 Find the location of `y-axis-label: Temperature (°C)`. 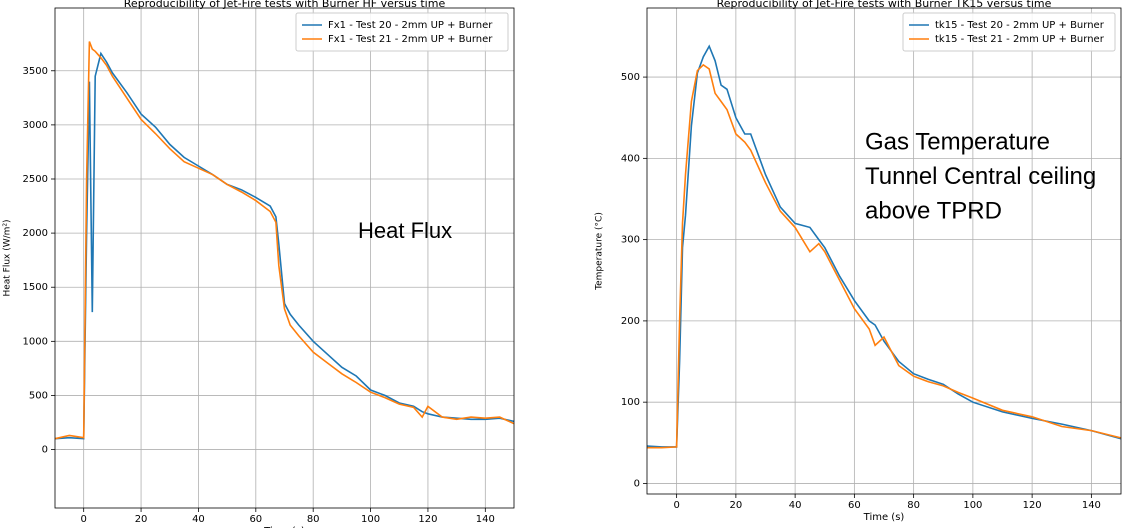

y-axis-label: Temperature (°C) is located at coordinates (600, 251).